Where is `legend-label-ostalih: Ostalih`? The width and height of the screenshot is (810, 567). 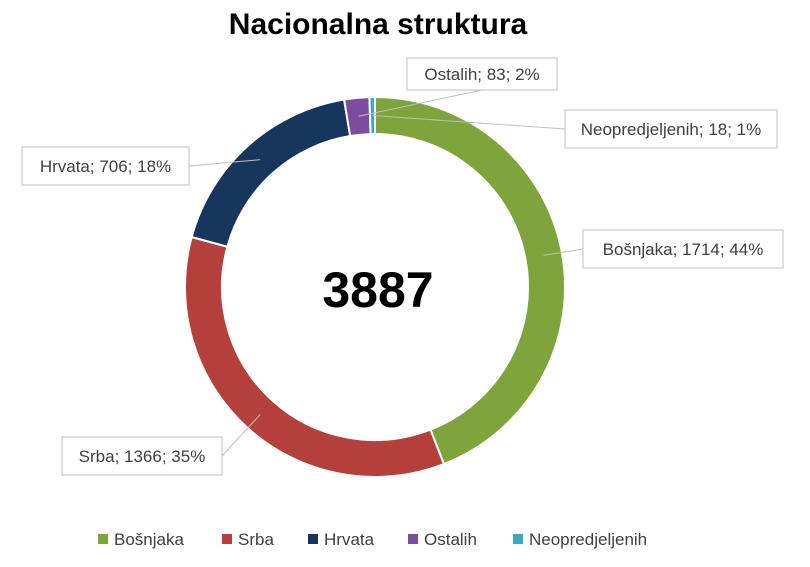 legend-label-ostalih: Ostalih is located at coordinates (450, 539).